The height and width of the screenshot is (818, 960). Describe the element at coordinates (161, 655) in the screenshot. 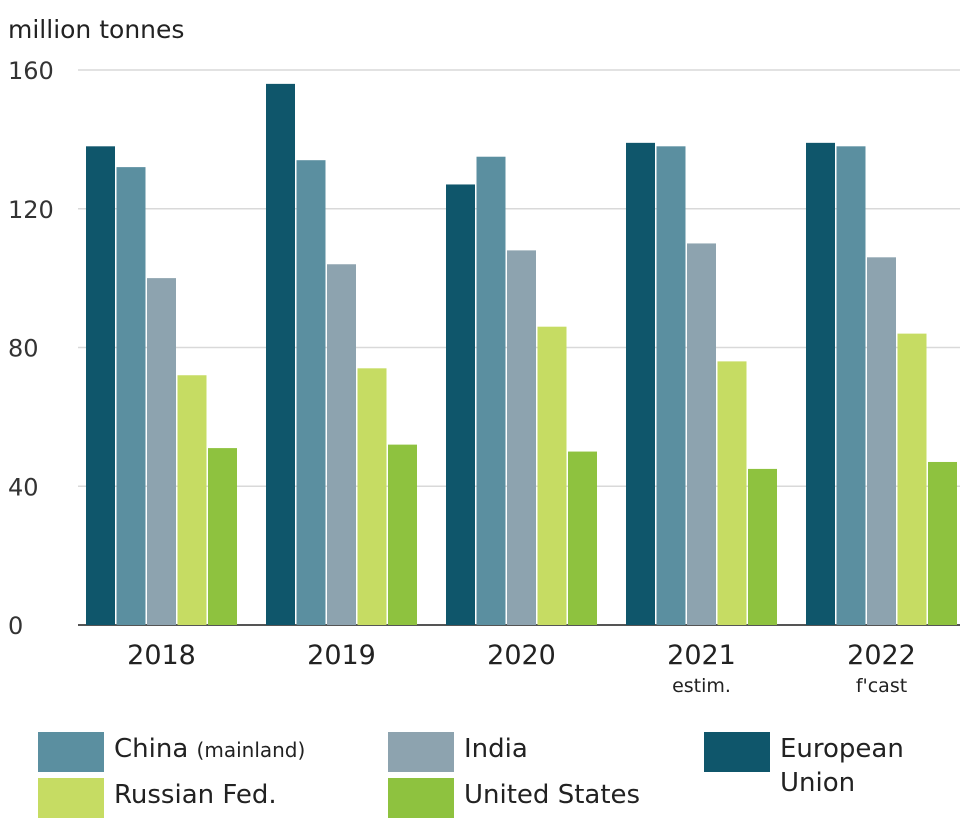

I see `x-tick-label: 2018` at that location.